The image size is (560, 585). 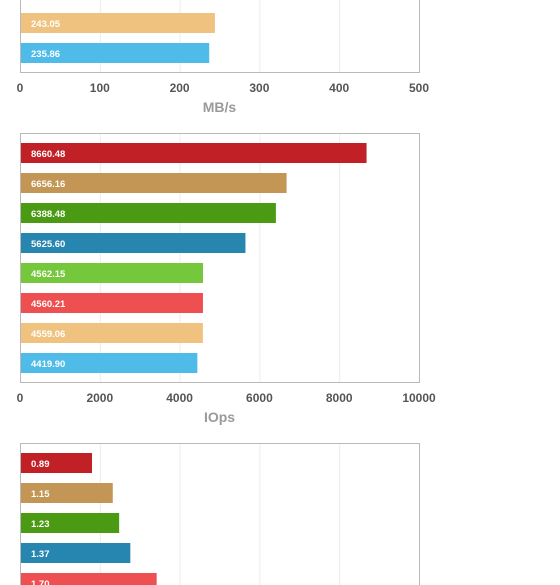 What do you see at coordinates (48, 364) in the screenshot?
I see `bar-value-label: 4419.90` at bounding box center [48, 364].